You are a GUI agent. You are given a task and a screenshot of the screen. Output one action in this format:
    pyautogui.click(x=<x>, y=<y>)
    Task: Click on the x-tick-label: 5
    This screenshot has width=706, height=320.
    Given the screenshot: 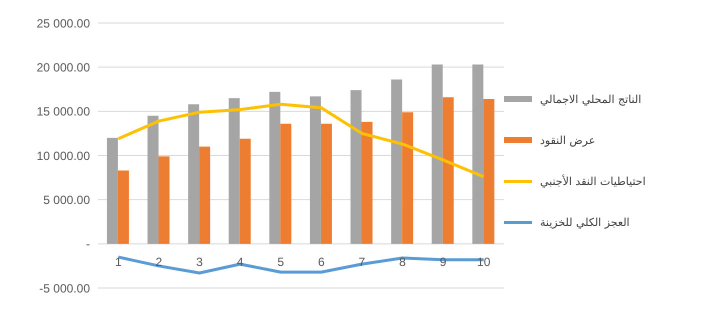 What is the action you would take?
    pyautogui.click(x=280, y=261)
    